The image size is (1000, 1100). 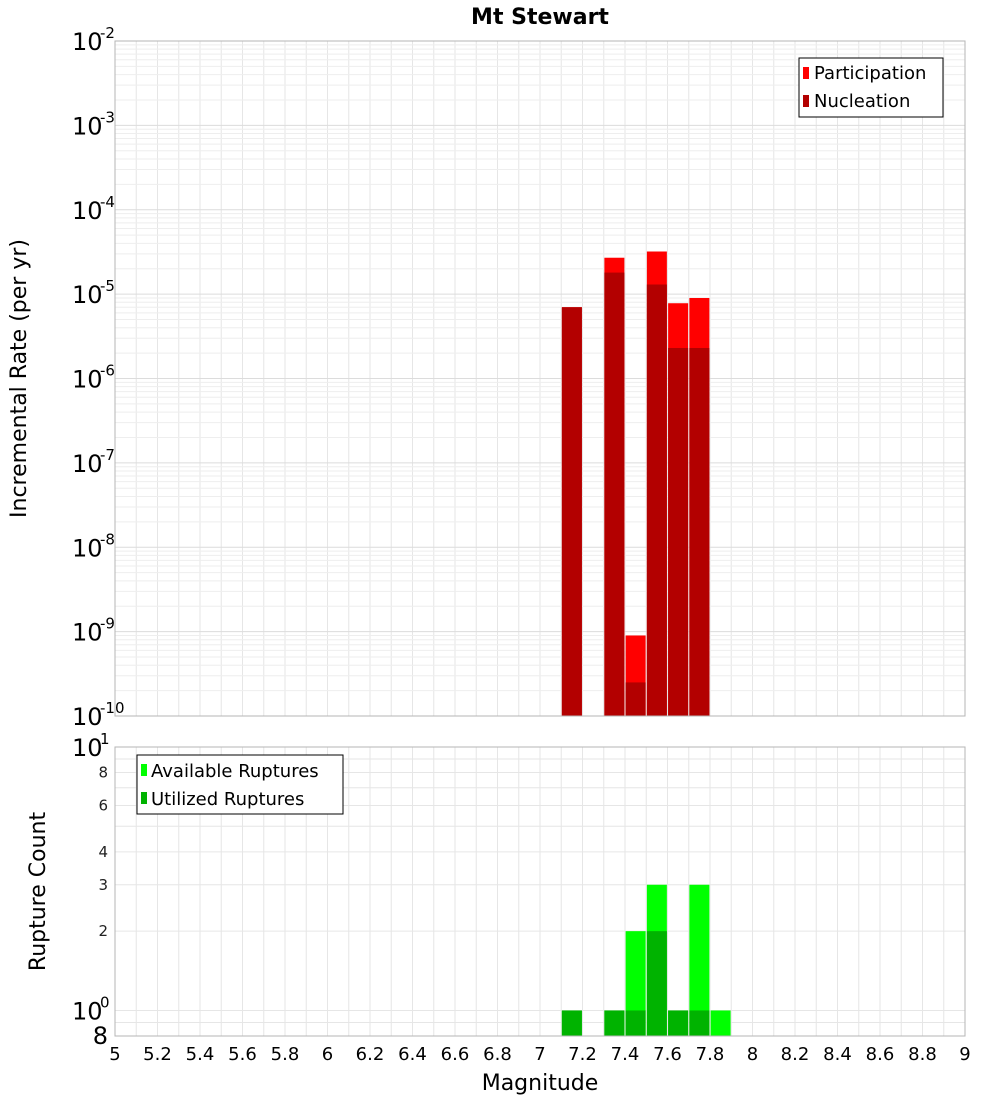 I want to click on x-tick-label: 6, so click(x=327, y=1054).